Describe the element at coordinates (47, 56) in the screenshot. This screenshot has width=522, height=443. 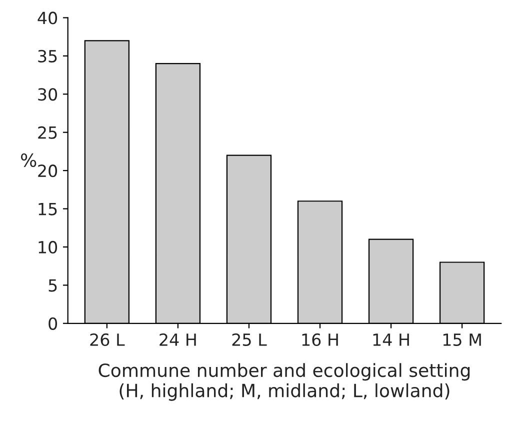
I see `y-tick-label: 35` at that location.